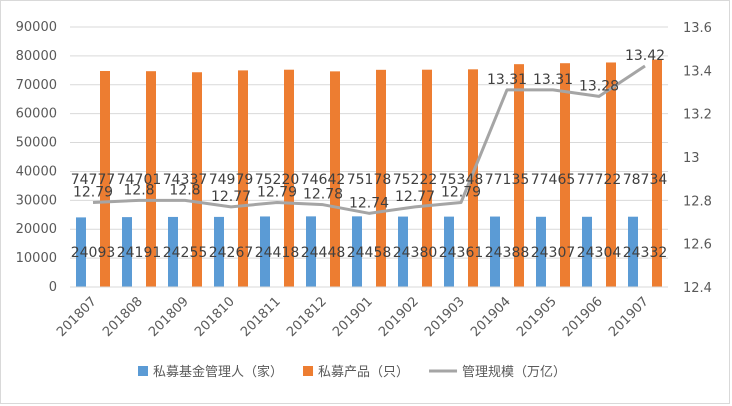 The width and height of the screenshot is (732, 406). I want to click on data-label-scale: 13.28, so click(599, 86).